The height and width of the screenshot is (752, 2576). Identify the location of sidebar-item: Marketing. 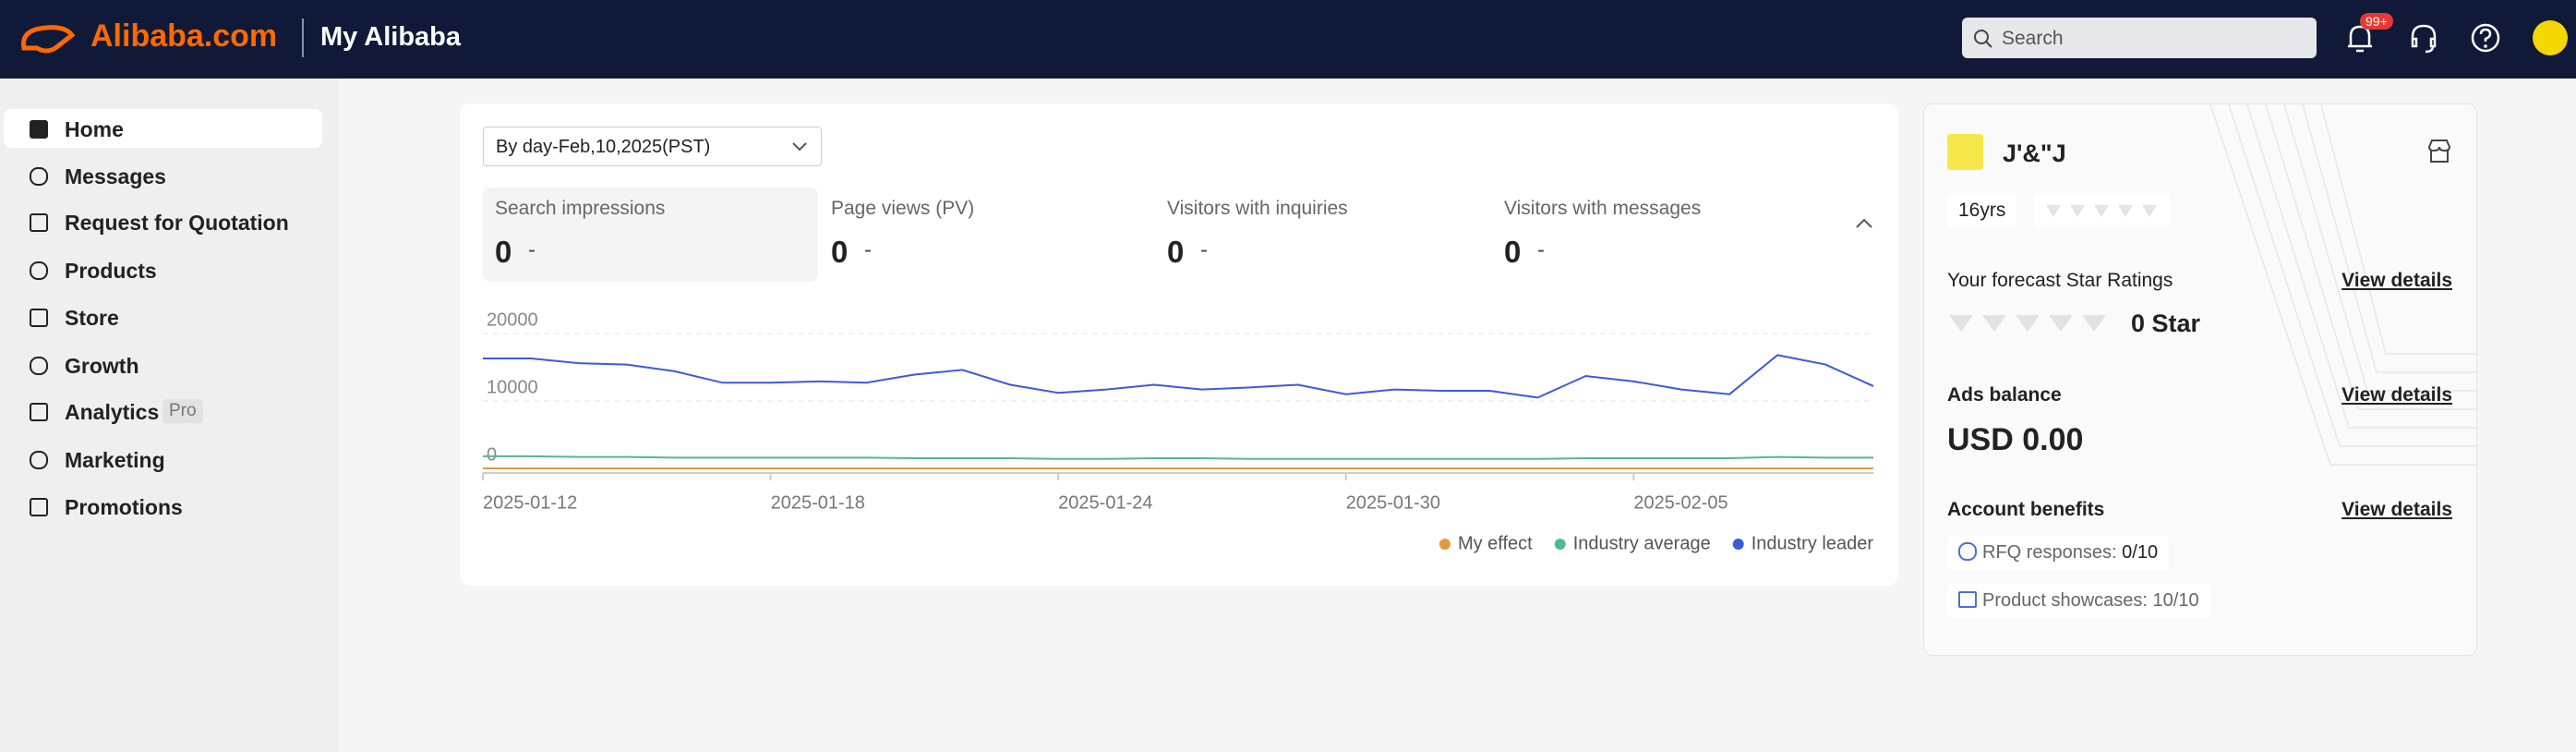
(163, 459).